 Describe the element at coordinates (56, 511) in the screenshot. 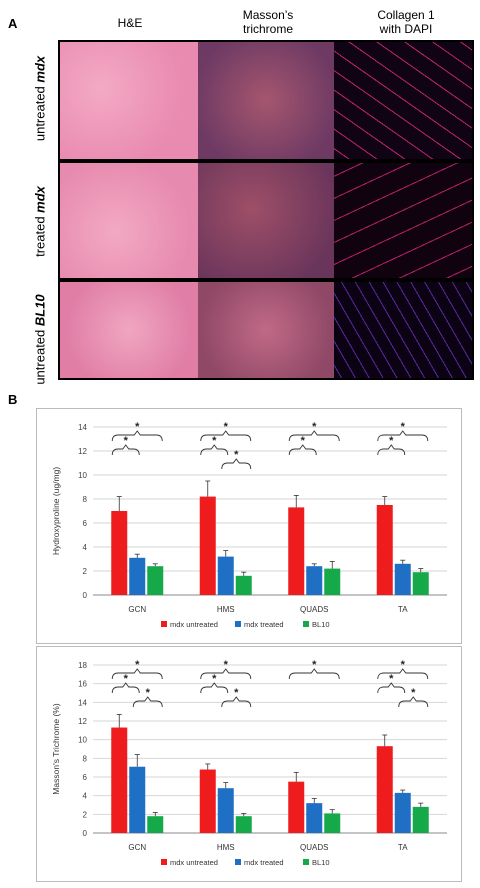

I see `y-axis-label: Hydroxyproline (ug/mg)` at that location.